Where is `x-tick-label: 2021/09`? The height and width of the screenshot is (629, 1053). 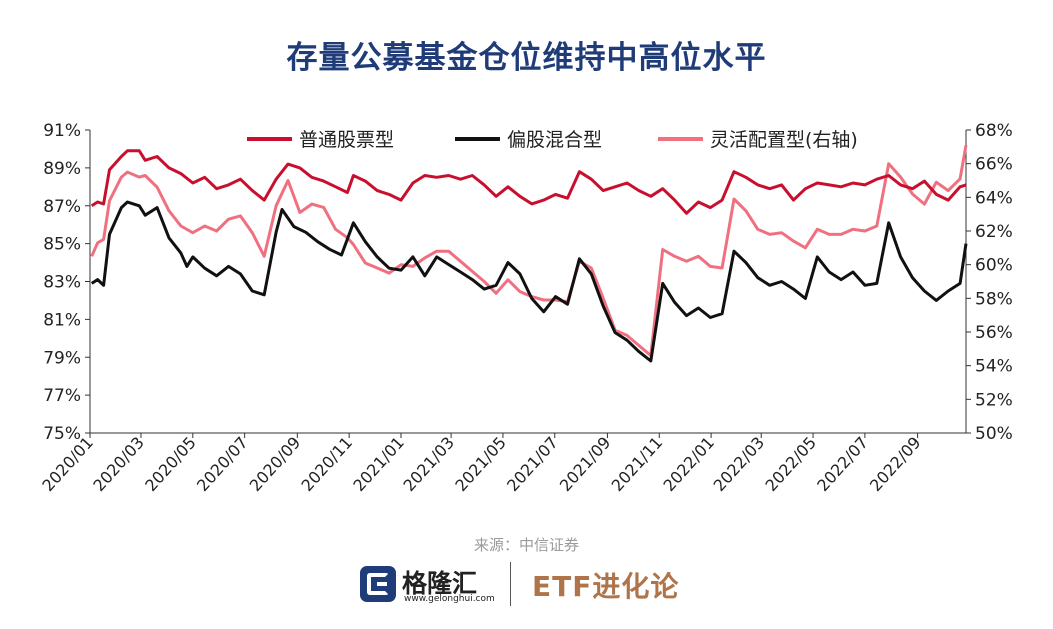 x-tick-label: 2021/09 is located at coordinates (585, 464).